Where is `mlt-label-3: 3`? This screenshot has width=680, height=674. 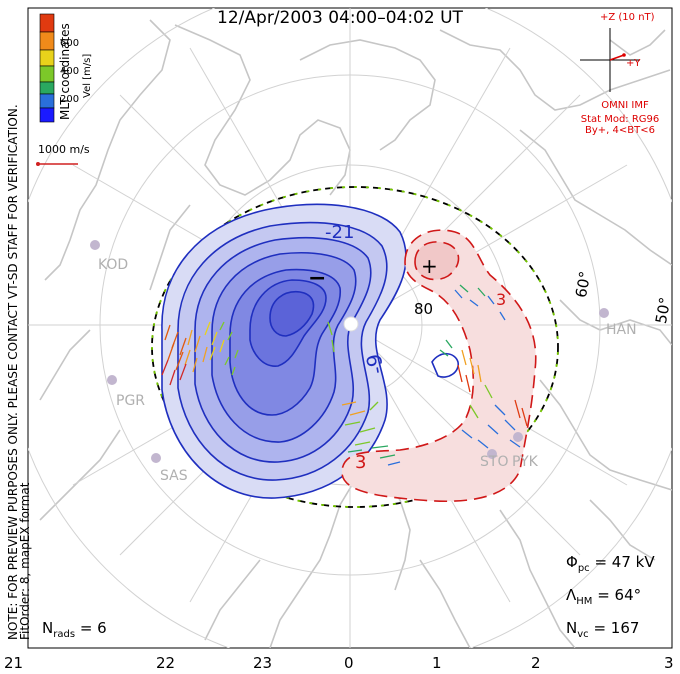 mlt-label-3: 3 is located at coordinates (669, 663).